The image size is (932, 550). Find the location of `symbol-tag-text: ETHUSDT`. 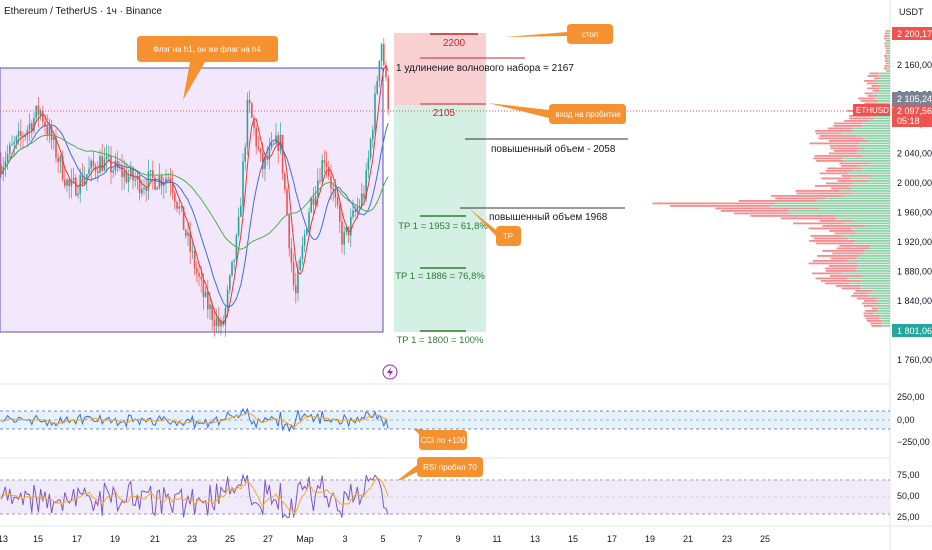

symbol-tag-text: ETHUSDT is located at coordinates (875, 110).